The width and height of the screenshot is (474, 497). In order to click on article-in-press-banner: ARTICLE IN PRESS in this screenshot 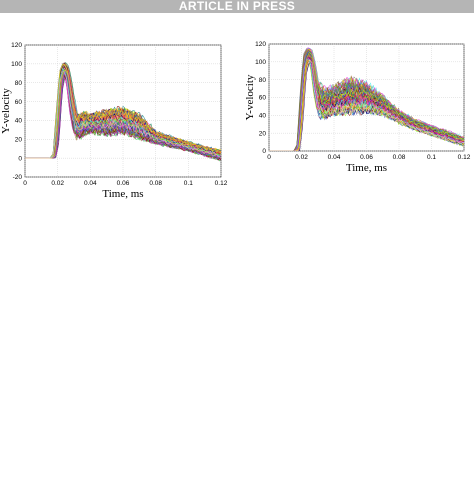, I will do `click(237, 6)`.